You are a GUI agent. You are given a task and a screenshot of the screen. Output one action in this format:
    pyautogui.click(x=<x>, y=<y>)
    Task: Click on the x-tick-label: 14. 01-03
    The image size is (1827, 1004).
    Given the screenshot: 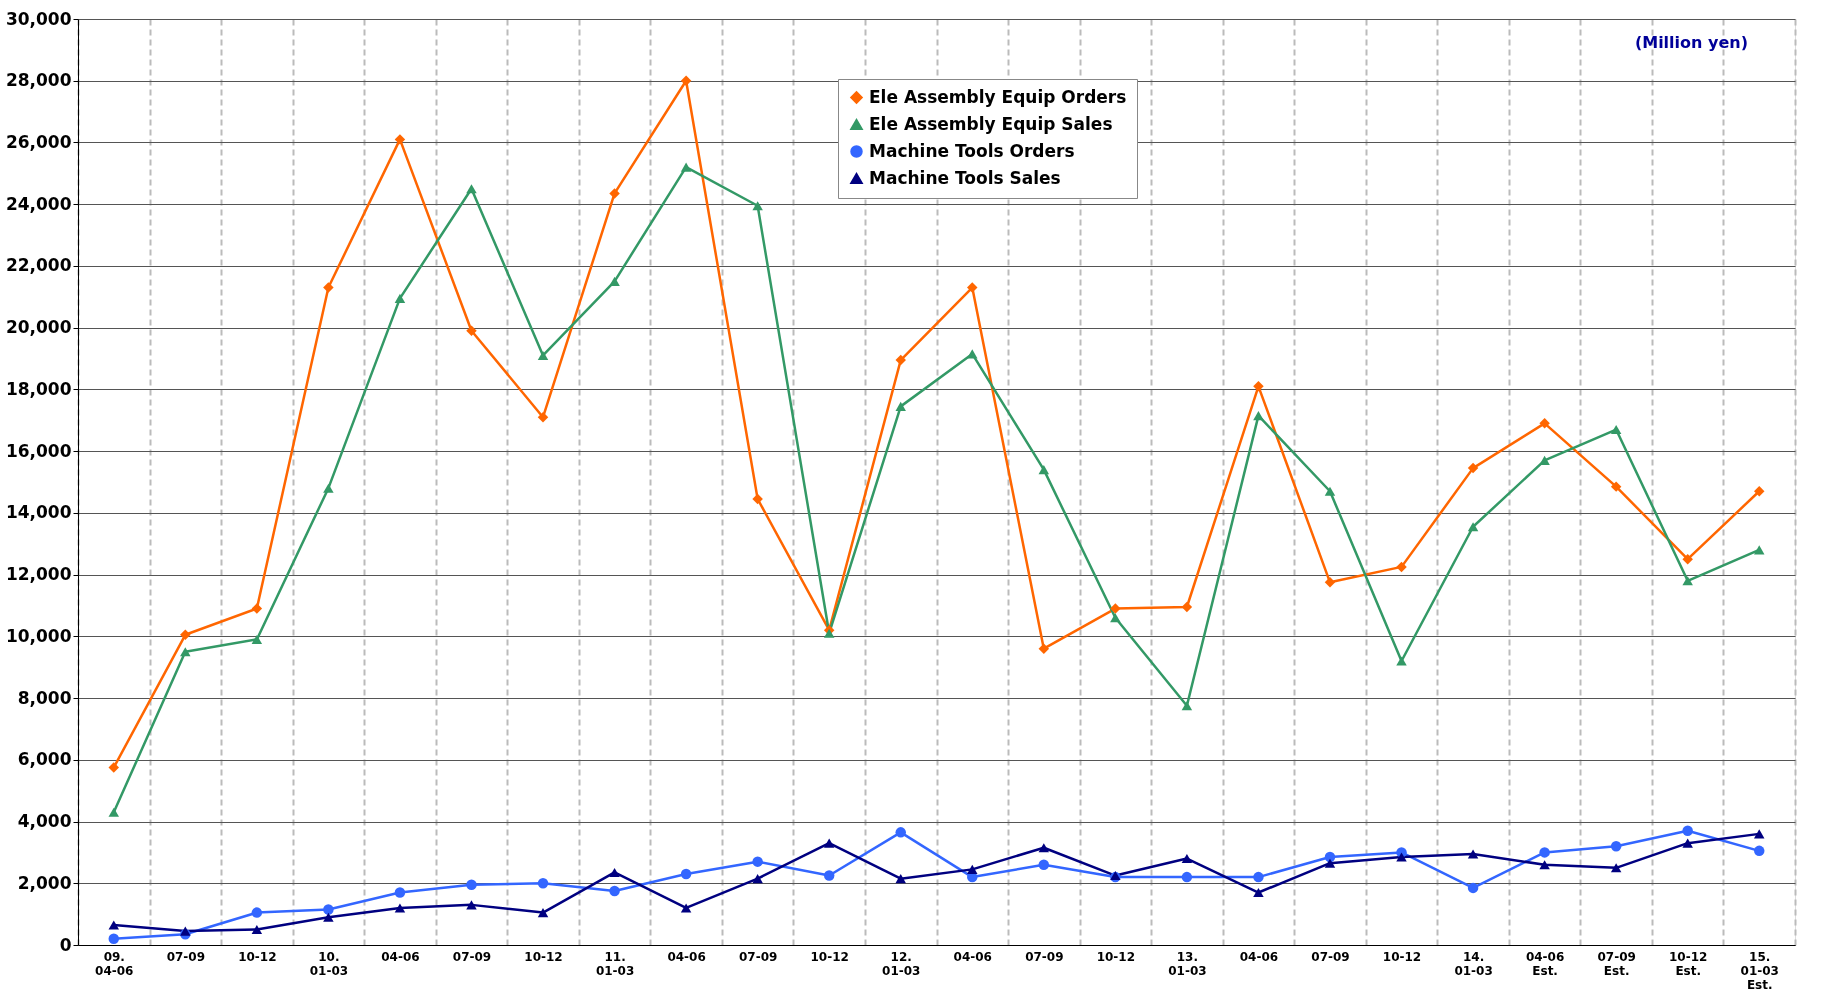 What is the action you would take?
    pyautogui.click(x=1473, y=963)
    